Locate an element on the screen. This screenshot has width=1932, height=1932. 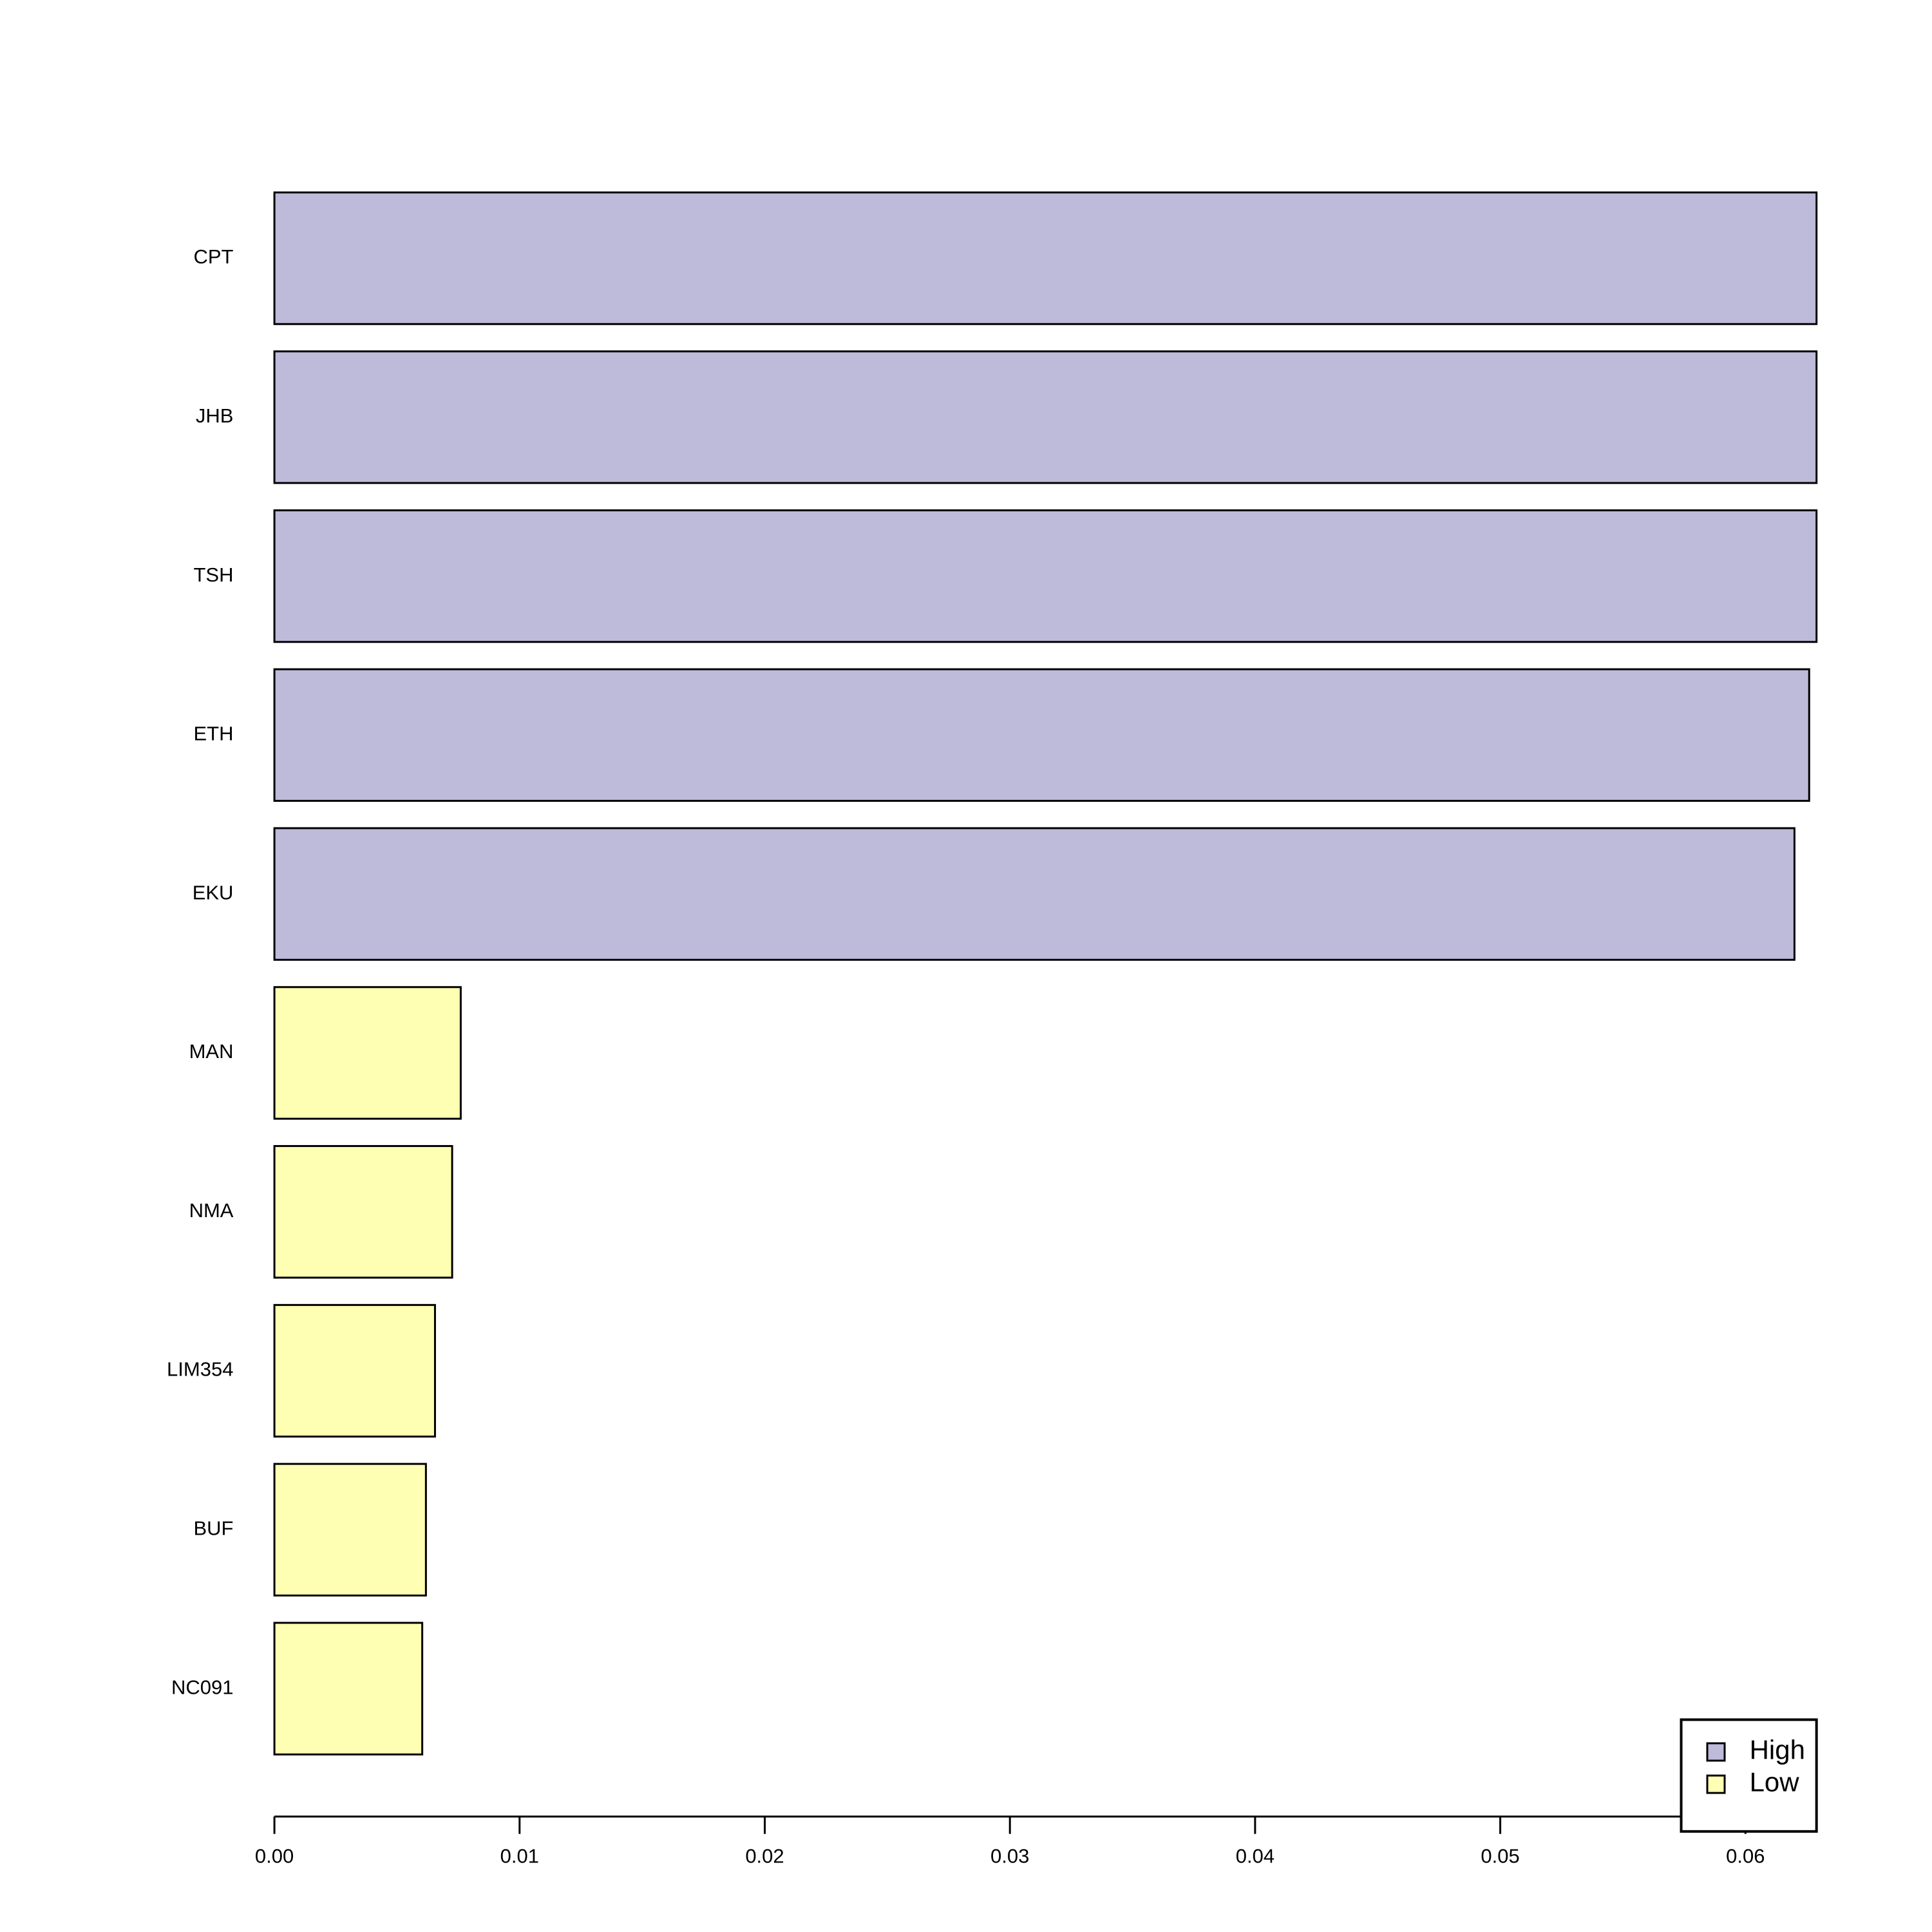
y-tick-label: ETH is located at coordinates (213, 734).